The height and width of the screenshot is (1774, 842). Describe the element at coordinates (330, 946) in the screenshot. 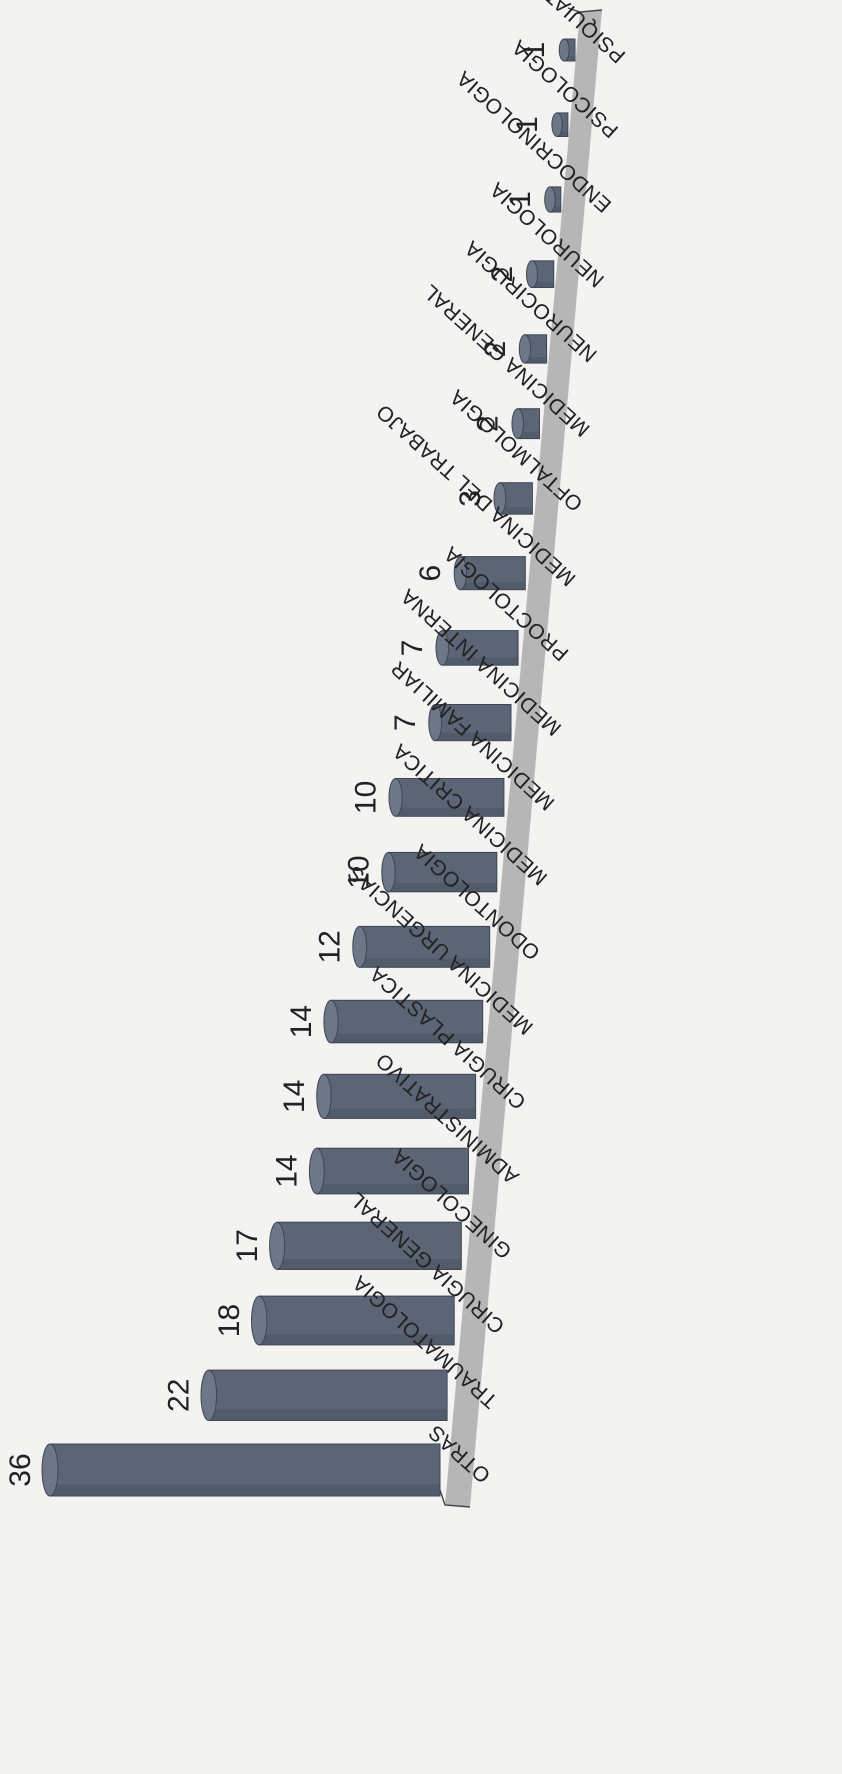

I see `data-label: 12` at that location.